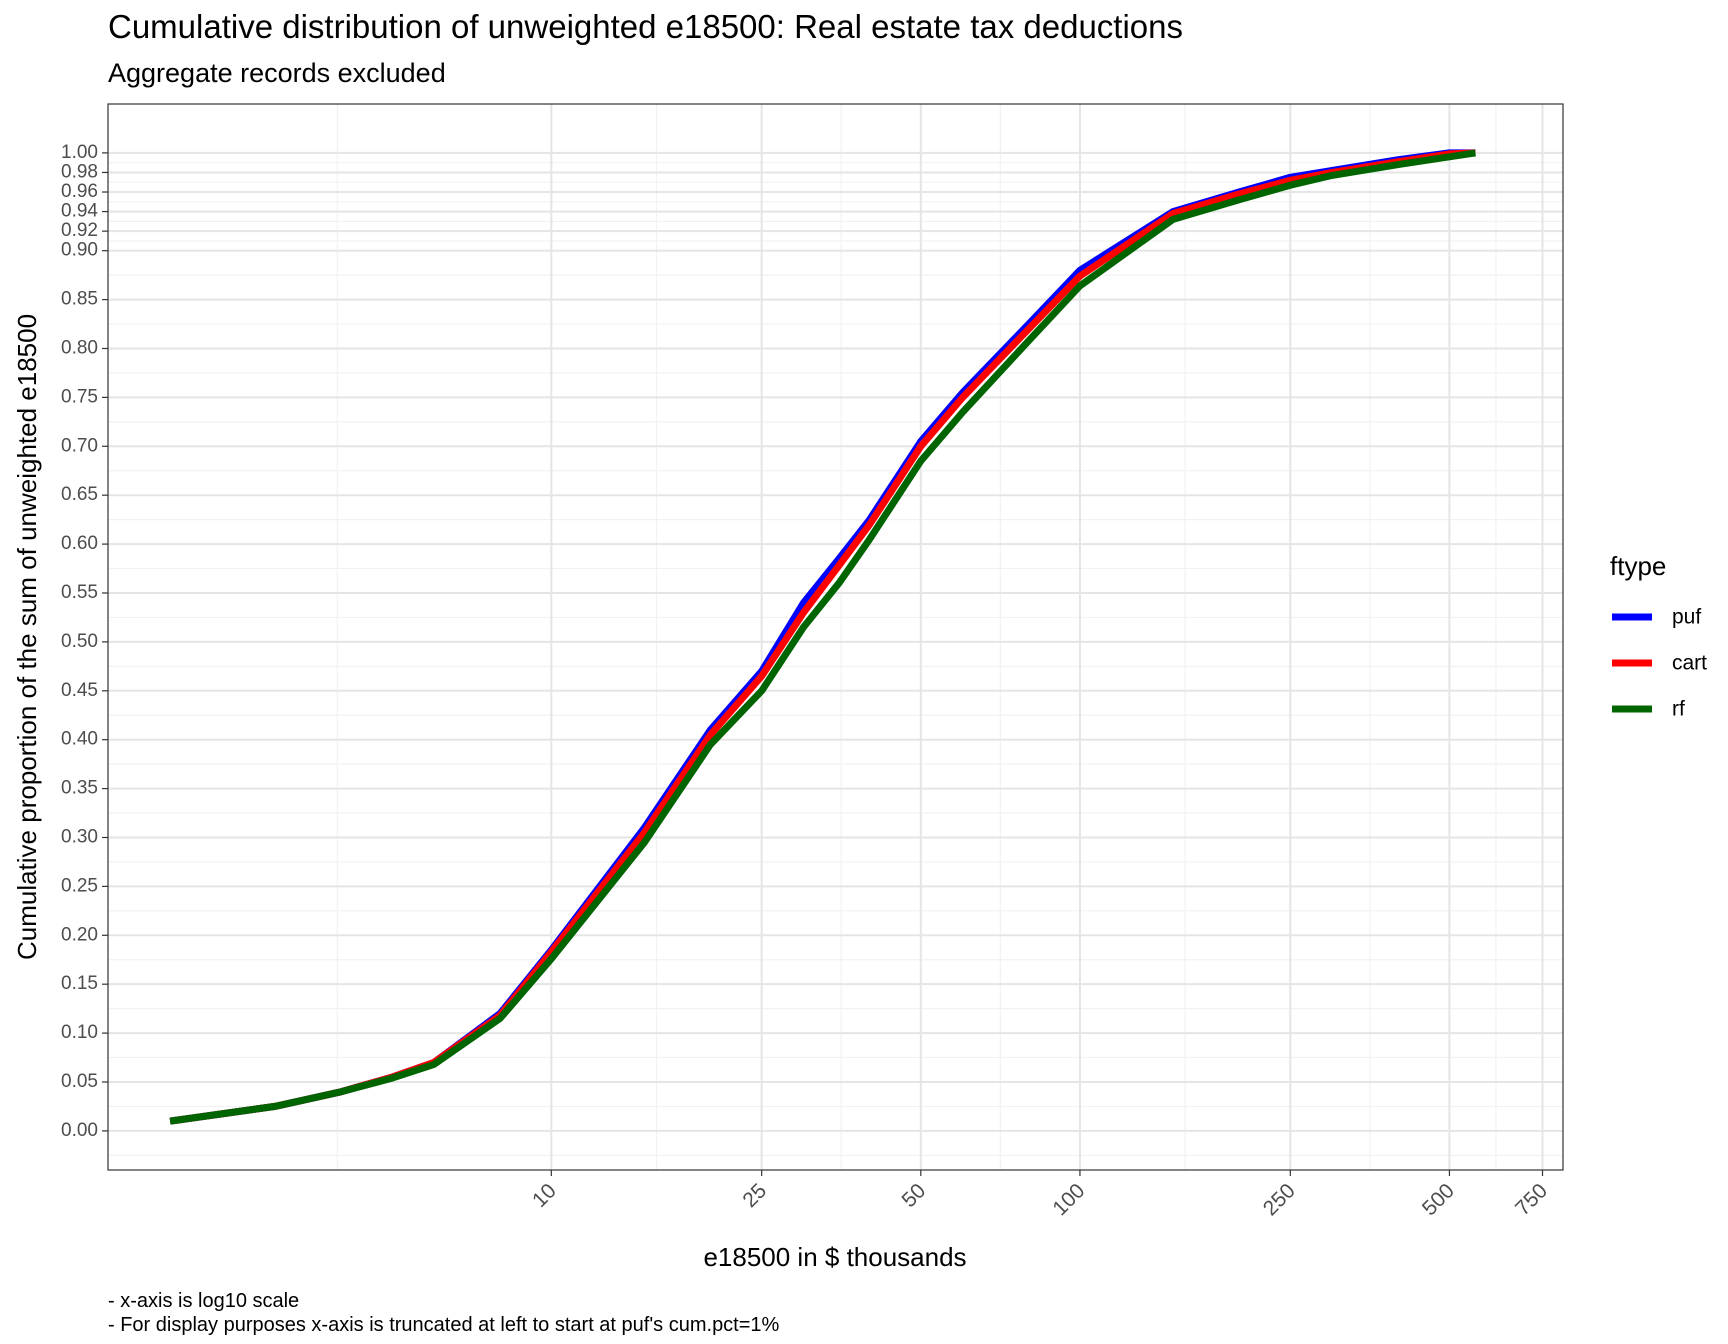  Describe the element at coordinates (79, 934) in the screenshot. I see `y-tick-label: 0.20` at that location.